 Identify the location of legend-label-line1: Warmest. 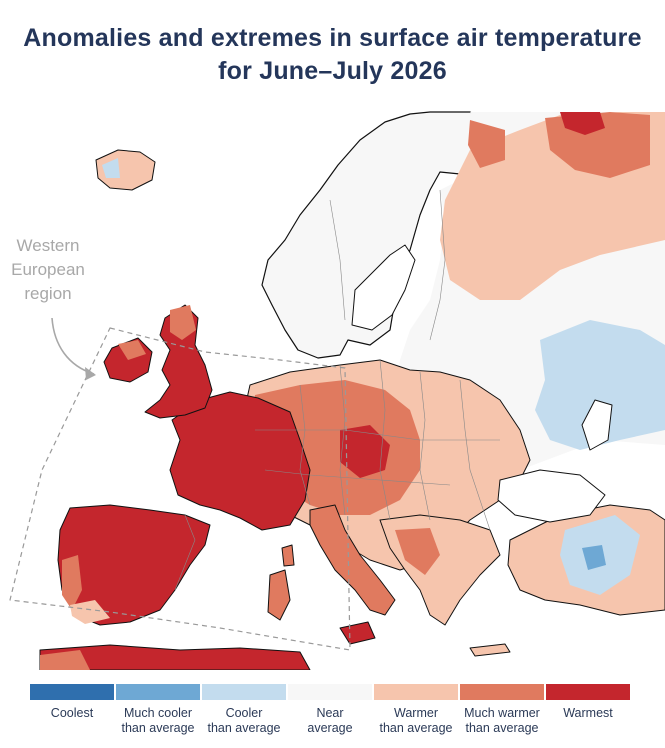
(588, 713).